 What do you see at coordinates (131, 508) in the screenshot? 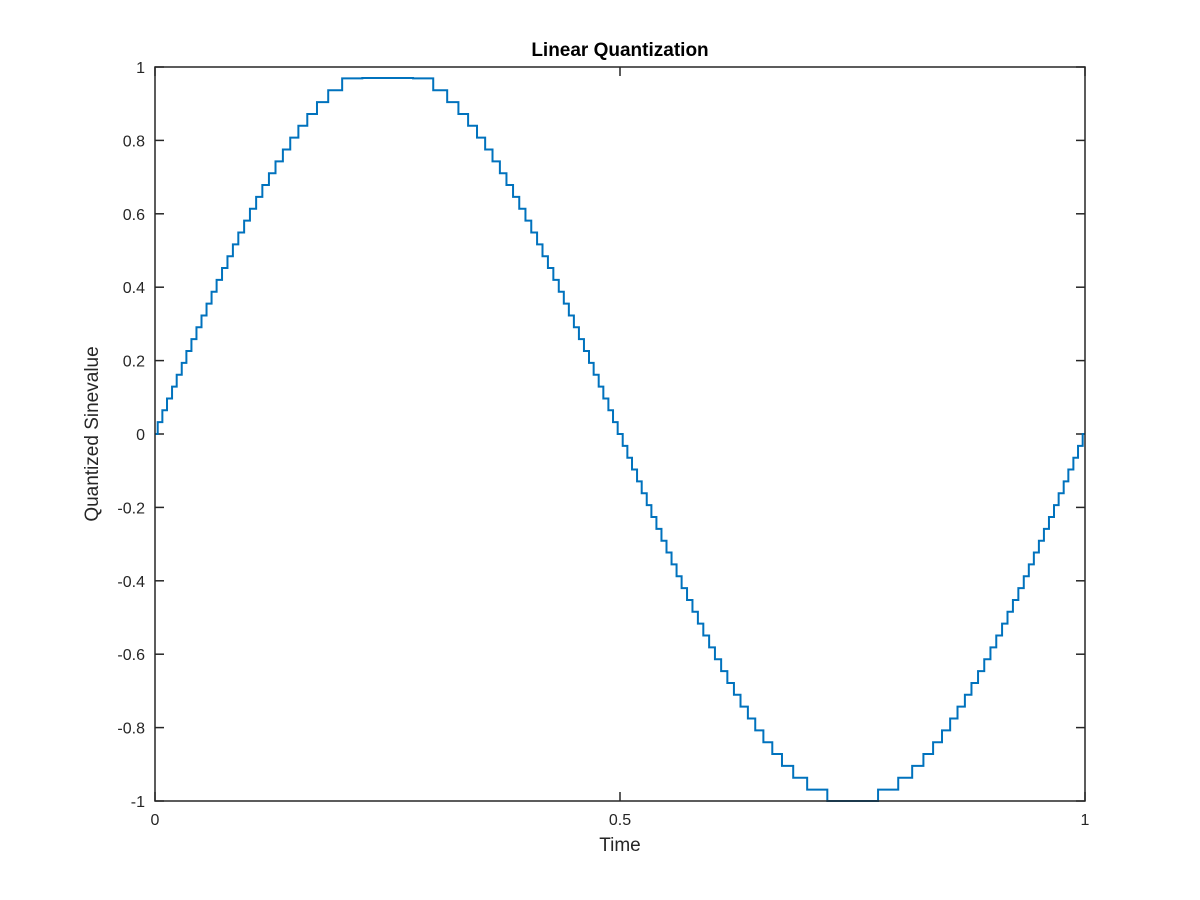
I see `y-tick-label: -0.2` at bounding box center [131, 508].